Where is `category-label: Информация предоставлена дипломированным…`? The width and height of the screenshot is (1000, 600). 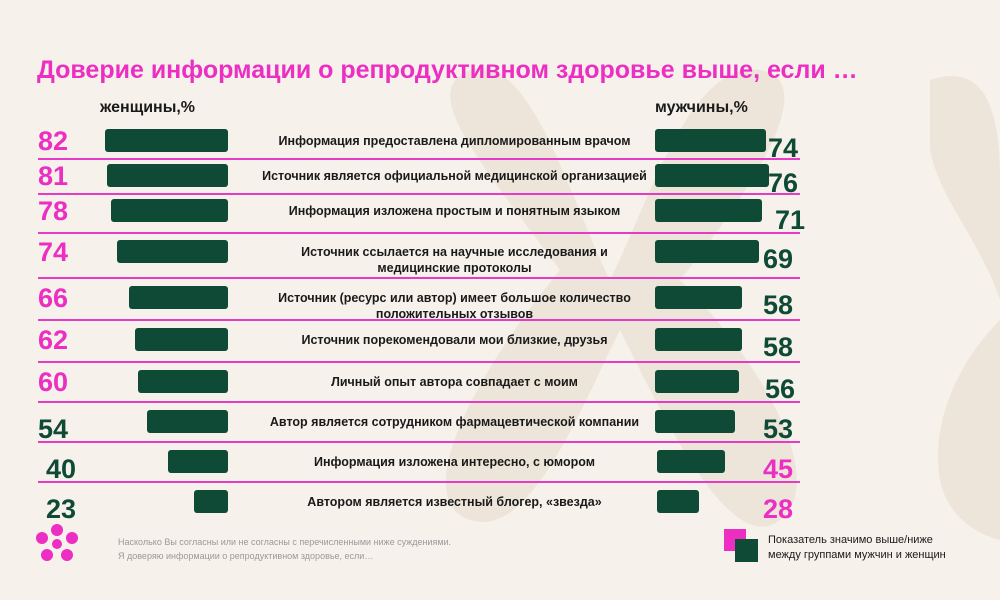 category-label: Информация предоставлена дипломированным… is located at coordinates (454, 141).